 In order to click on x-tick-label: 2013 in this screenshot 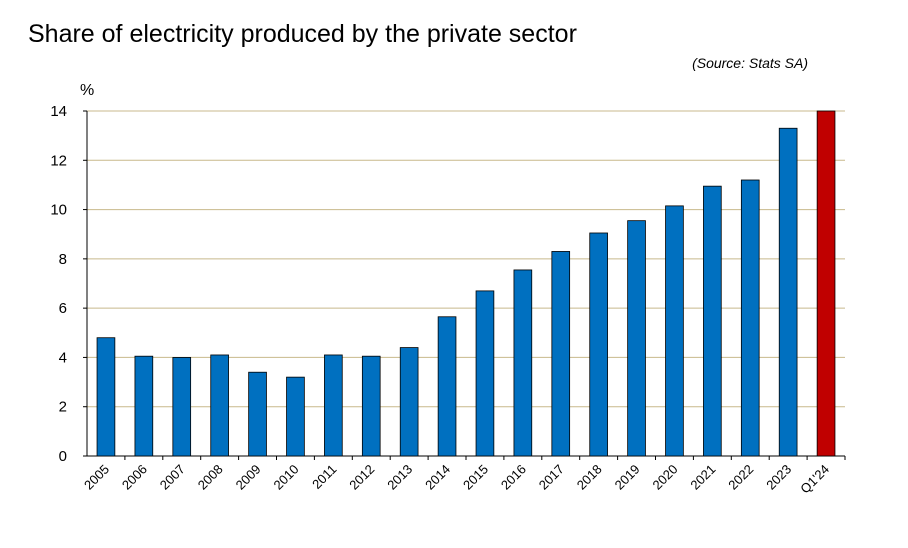, I will do `click(399, 477)`.